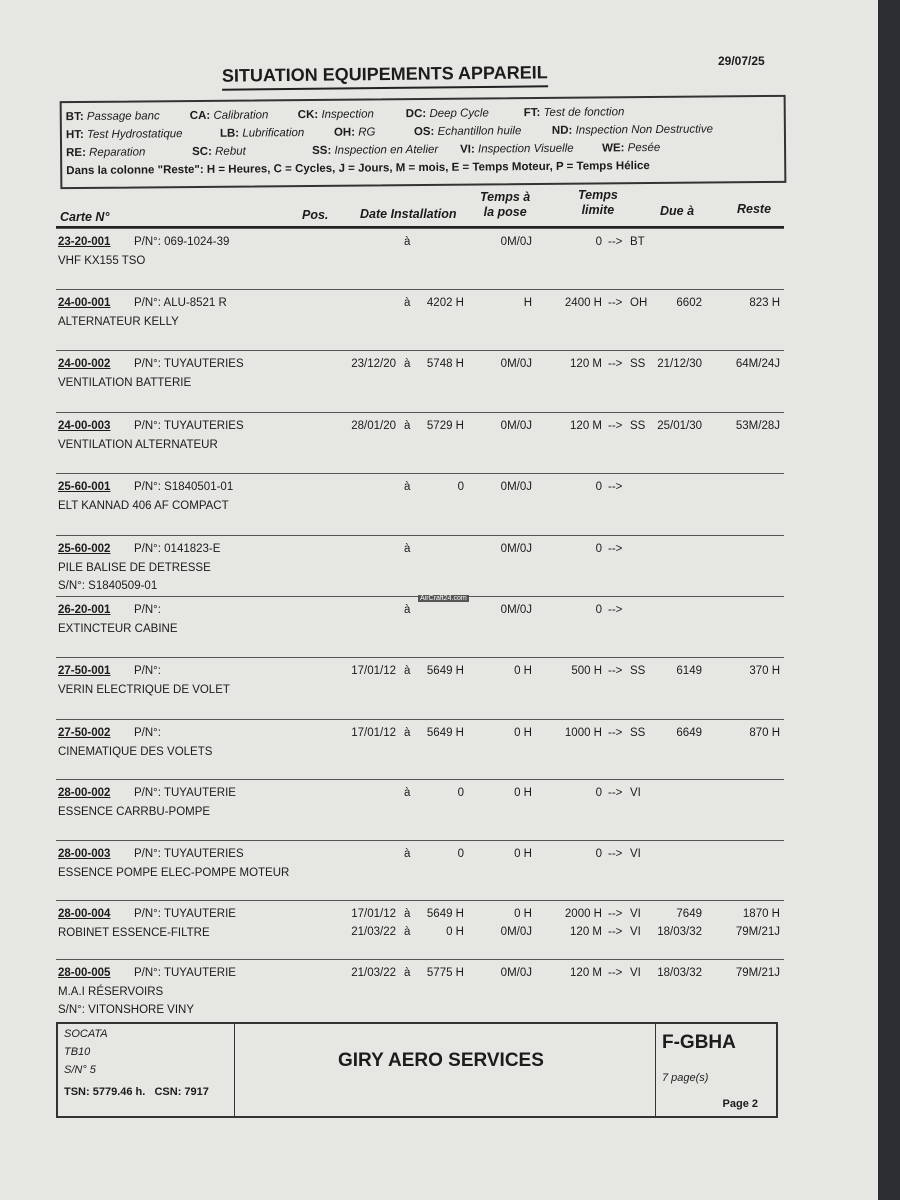 This screenshot has height=1200, width=900. What do you see at coordinates (699, 1042) in the screenshot?
I see `registration: F-GBHA` at bounding box center [699, 1042].